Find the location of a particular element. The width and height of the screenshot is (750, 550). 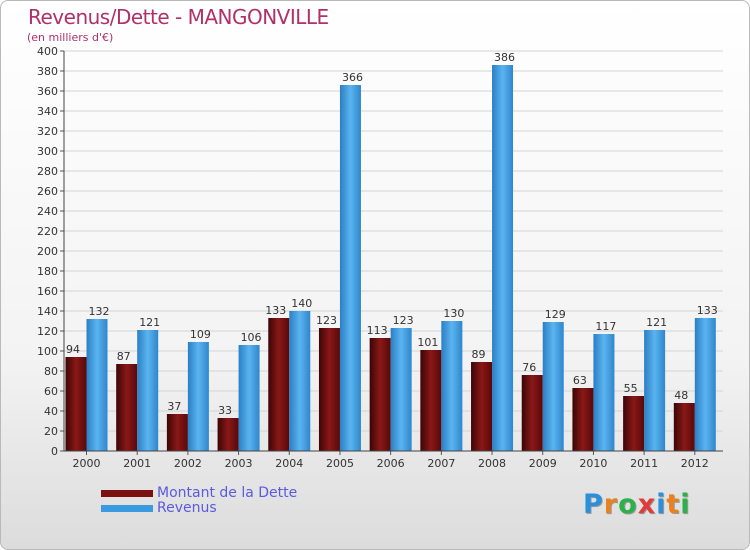

y-tick-label: 360 is located at coordinates (47, 91).